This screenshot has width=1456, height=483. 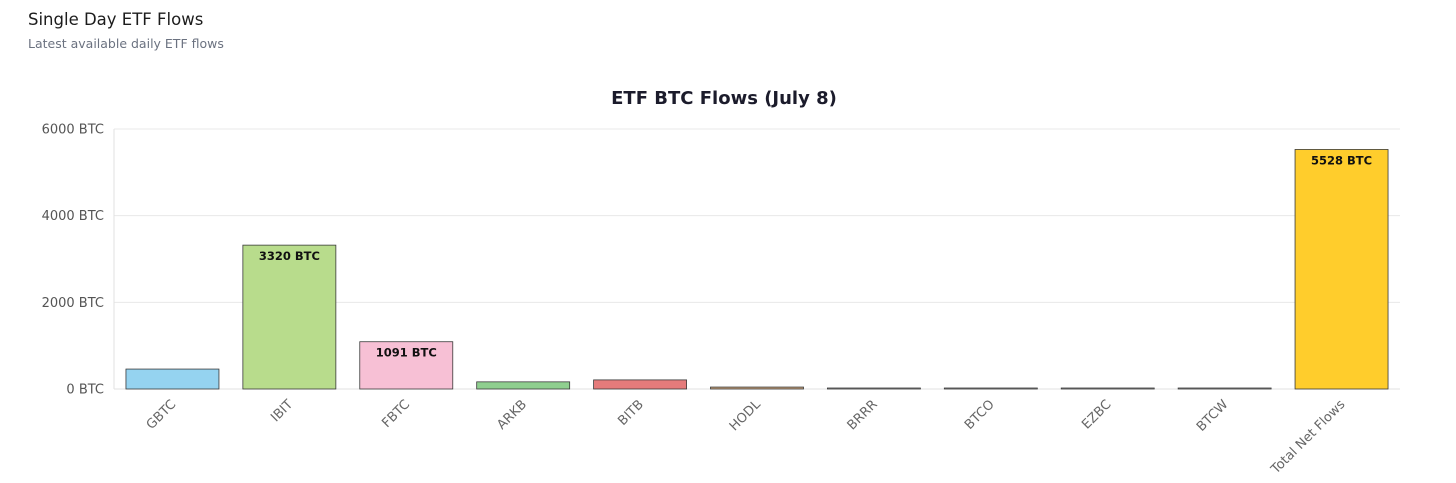 What do you see at coordinates (631, 413) in the screenshot?
I see `x-tick-label: BITB` at bounding box center [631, 413].